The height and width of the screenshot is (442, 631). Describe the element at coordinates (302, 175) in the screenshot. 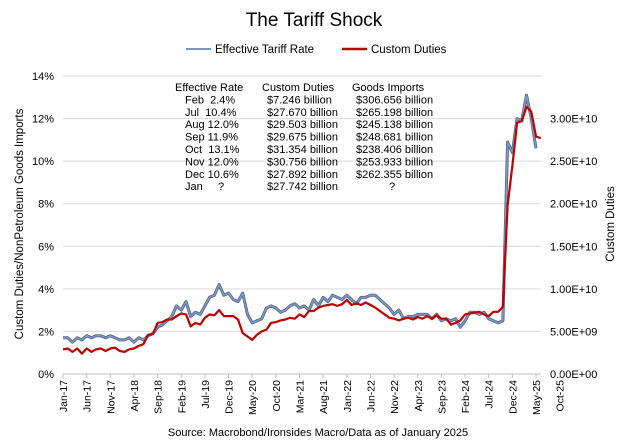

I see `annotation-cell: $27.892 billion` at that location.